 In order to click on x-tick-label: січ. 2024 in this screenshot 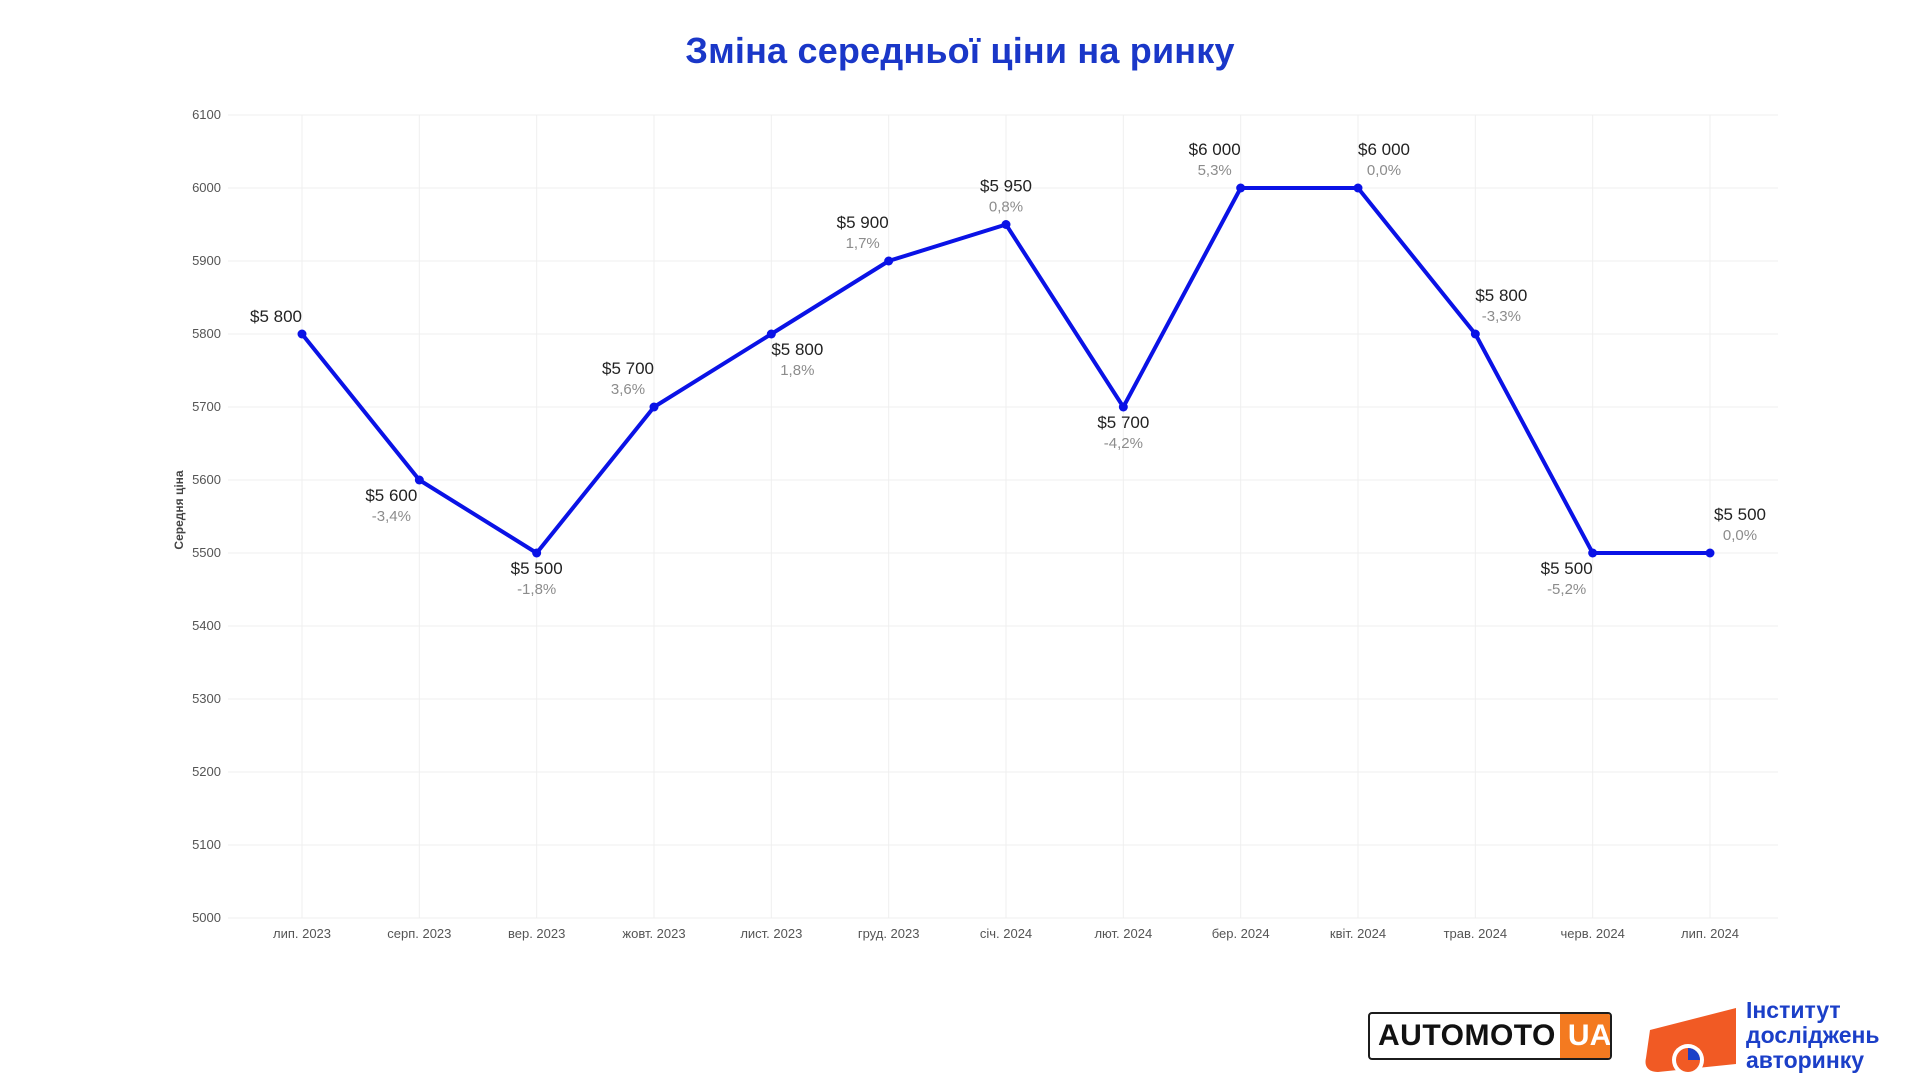, I will do `click(1006, 933)`.